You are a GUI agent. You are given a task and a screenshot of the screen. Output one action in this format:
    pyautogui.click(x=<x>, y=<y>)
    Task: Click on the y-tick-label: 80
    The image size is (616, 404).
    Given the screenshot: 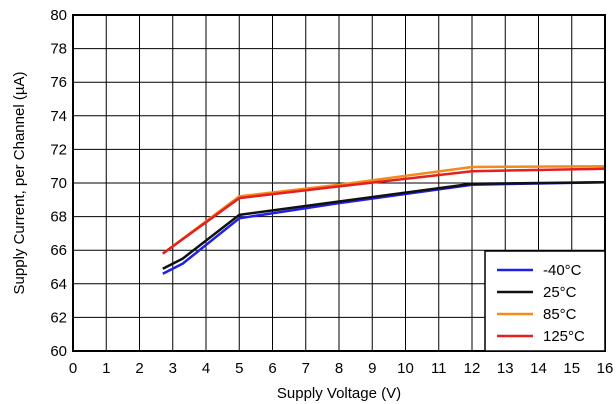 What is the action you would take?
    pyautogui.click(x=58, y=15)
    